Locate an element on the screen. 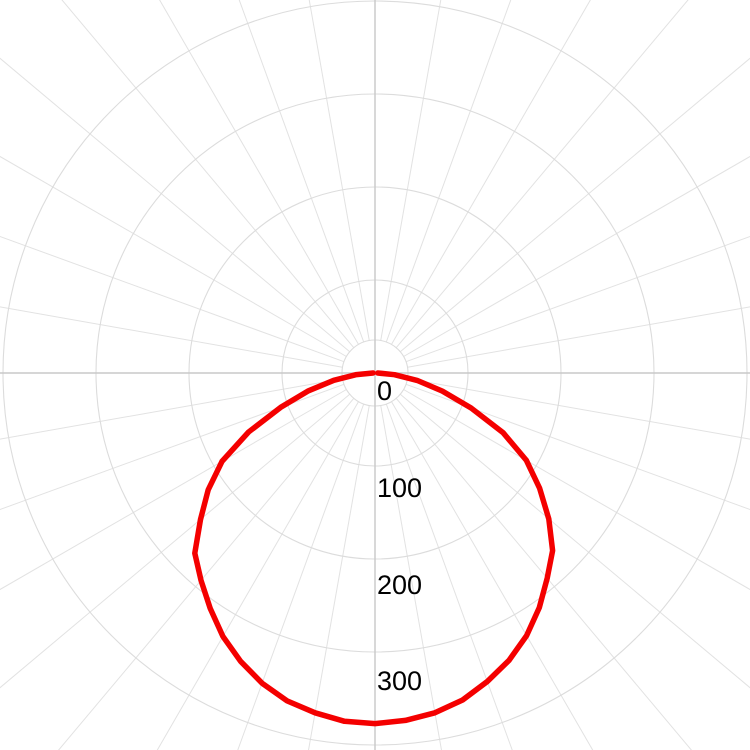 This screenshot has height=750, width=750. ring-label-100: 100 is located at coordinates (400, 488).